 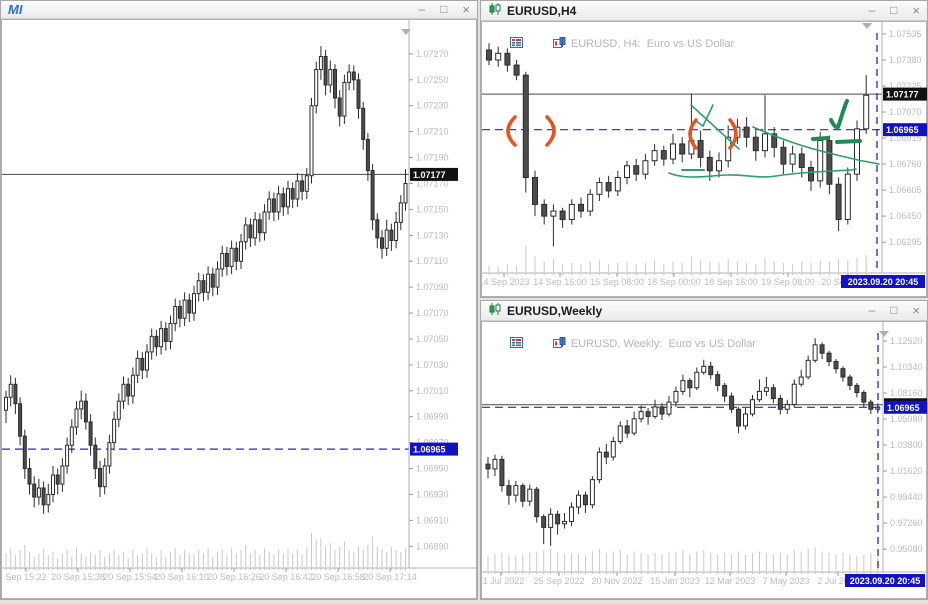 What do you see at coordinates (838, 581) in the screenshot?
I see `time-tick-label: 2 Jul 2023` at bounding box center [838, 581].